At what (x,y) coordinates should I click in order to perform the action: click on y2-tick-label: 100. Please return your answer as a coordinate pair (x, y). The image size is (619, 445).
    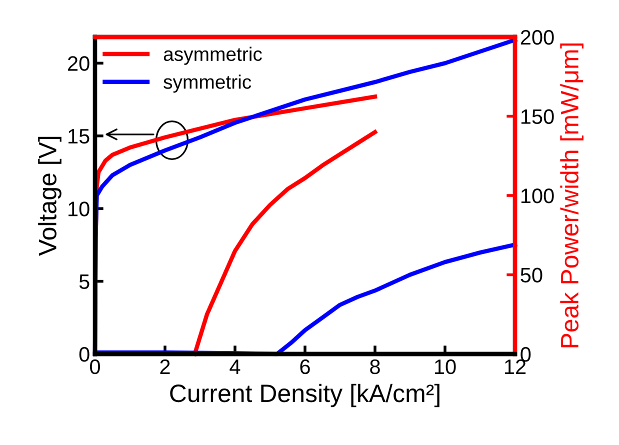
    Looking at the image, I should click on (537, 196).